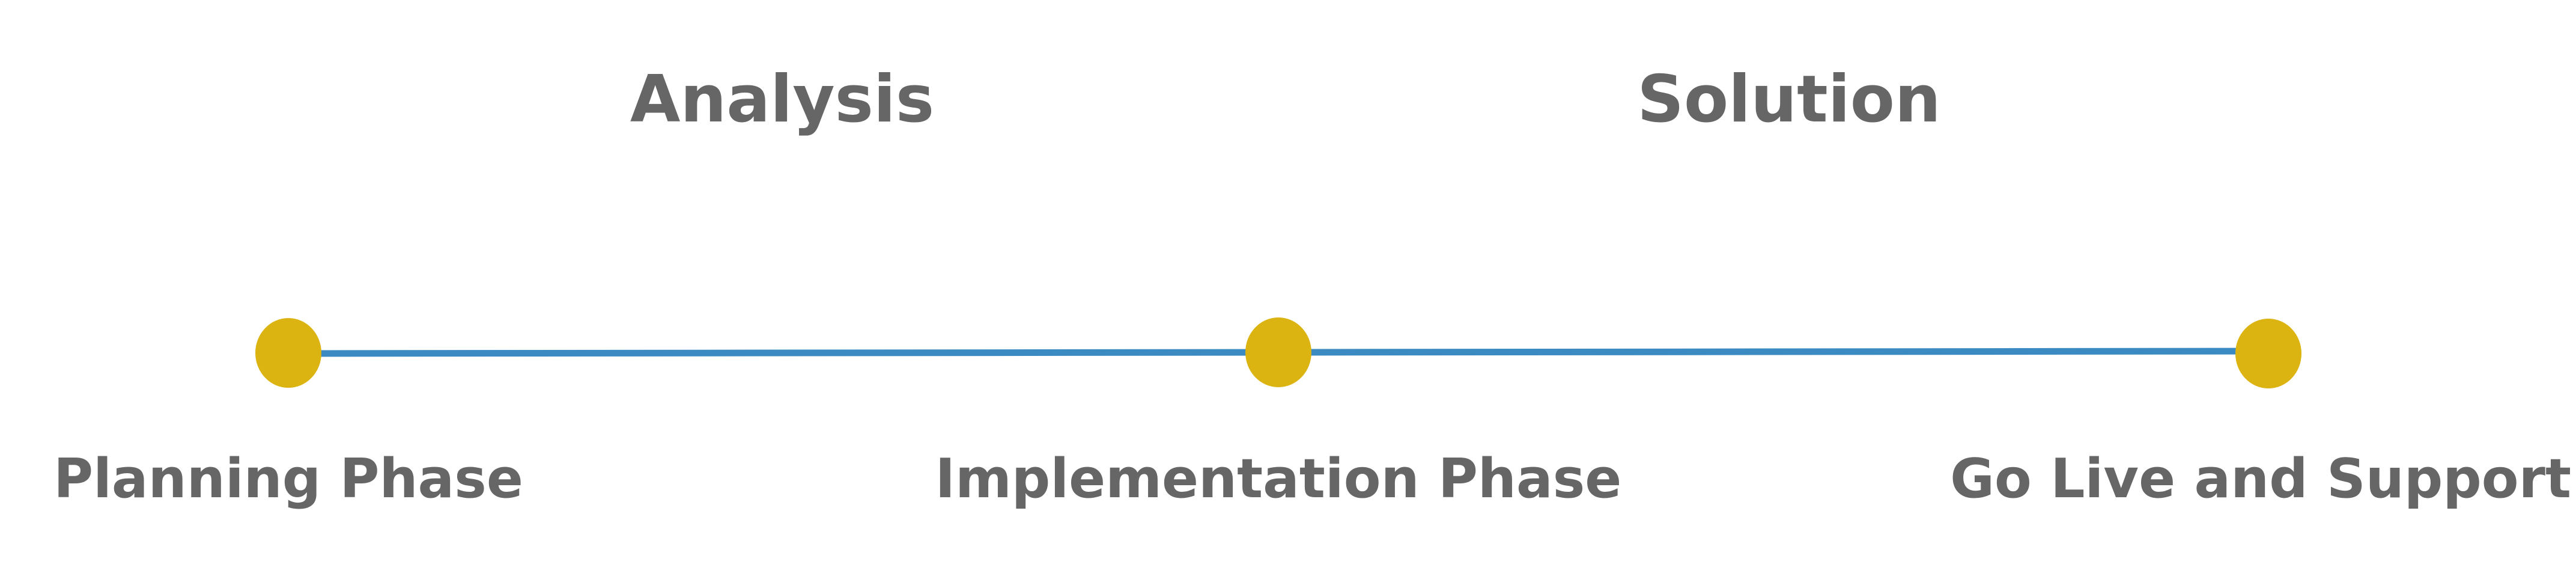 The height and width of the screenshot is (582, 2576). What do you see at coordinates (1773, 352) in the screenshot?
I see `timeline-segment-implementation-to-golive` at bounding box center [1773, 352].